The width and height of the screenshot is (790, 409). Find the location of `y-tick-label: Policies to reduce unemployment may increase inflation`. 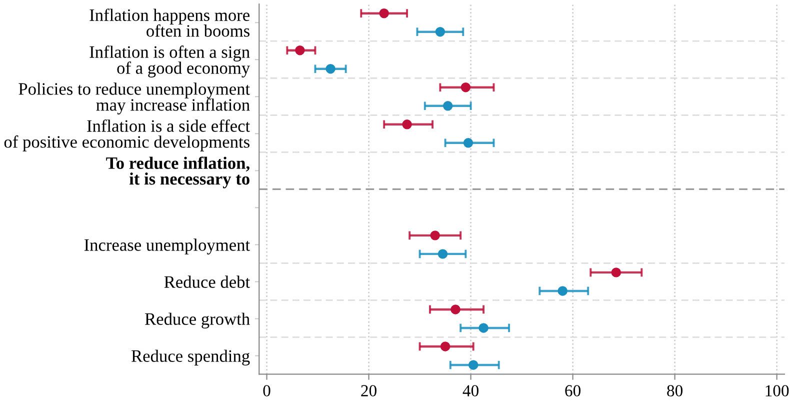

y-tick-label: Policies to reduce unemployment may increase inflation is located at coordinates (134, 98).